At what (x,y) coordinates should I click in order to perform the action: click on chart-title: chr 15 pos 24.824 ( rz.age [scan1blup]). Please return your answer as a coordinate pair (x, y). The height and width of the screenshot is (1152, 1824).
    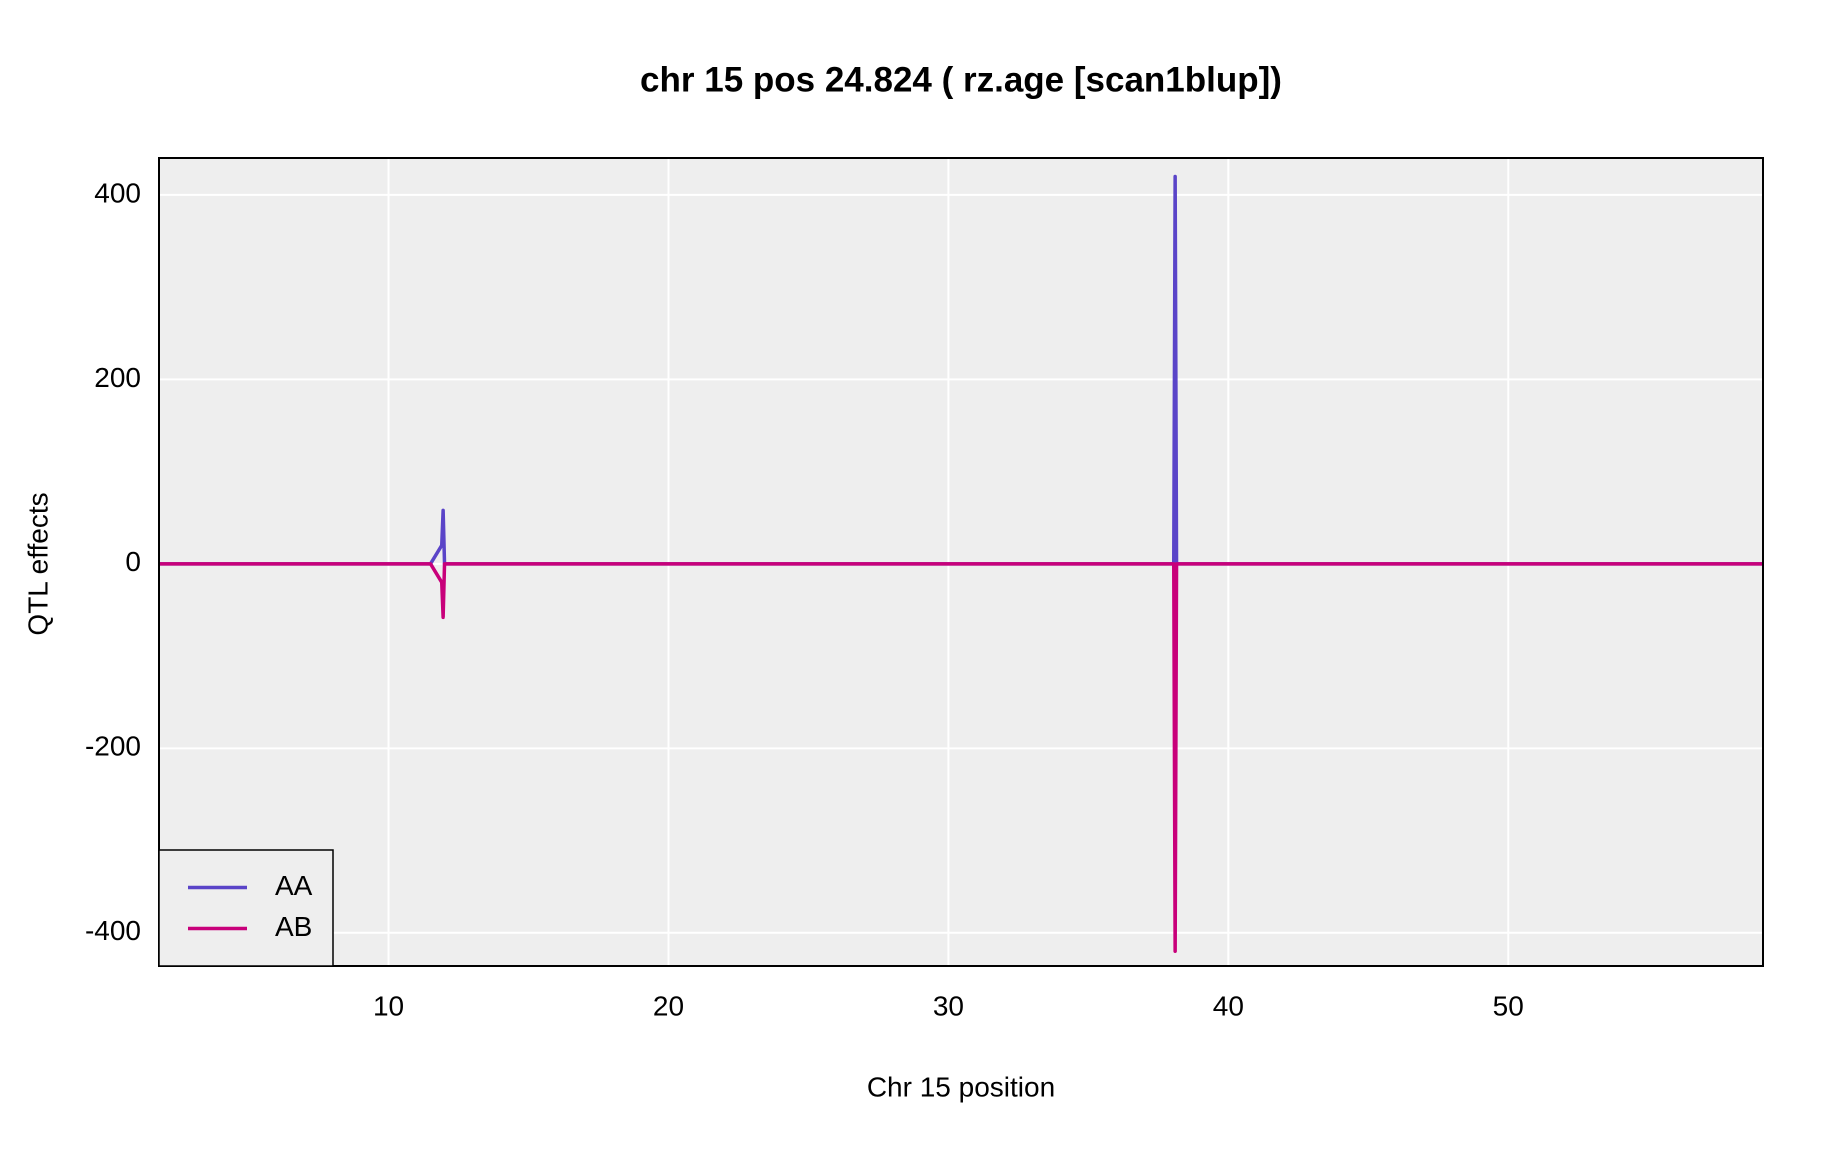
    Looking at the image, I should click on (961, 79).